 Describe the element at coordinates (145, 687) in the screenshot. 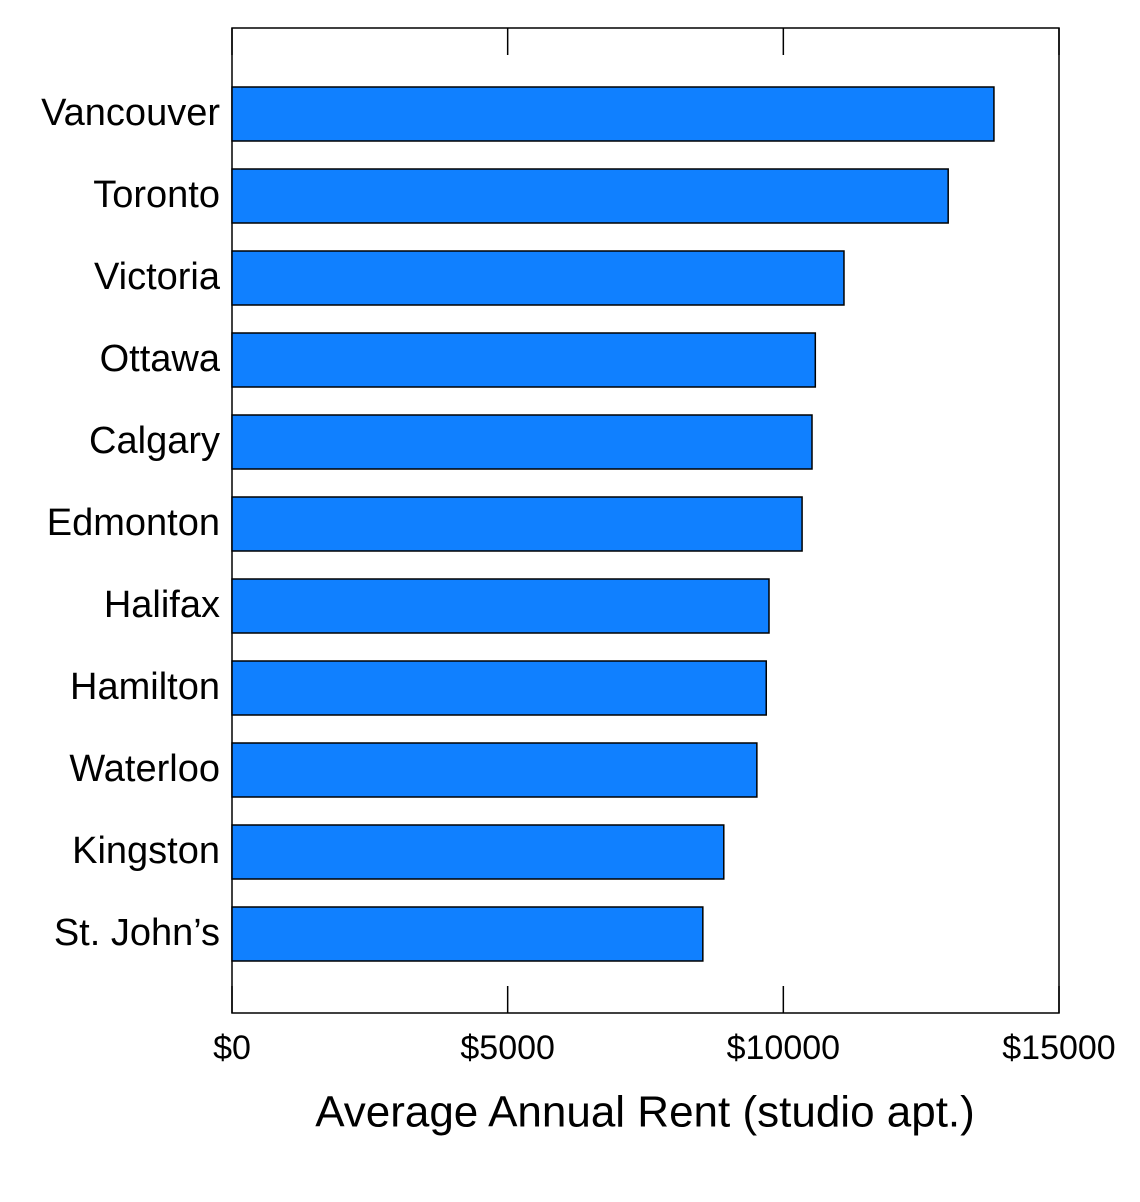

I see `y-tick-label: Hamilton` at that location.